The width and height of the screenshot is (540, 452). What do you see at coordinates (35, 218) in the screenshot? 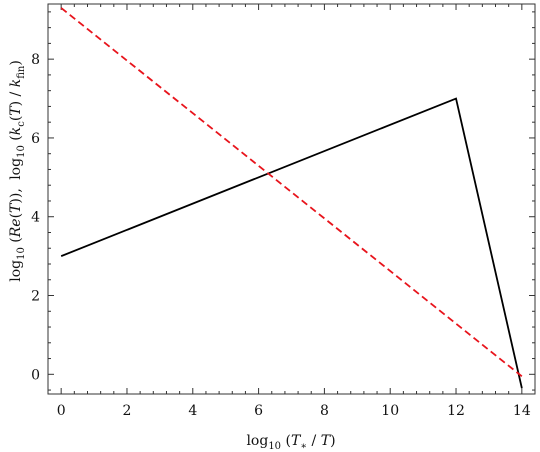
I see `y-tick-label: 4` at bounding box center [35, 218].